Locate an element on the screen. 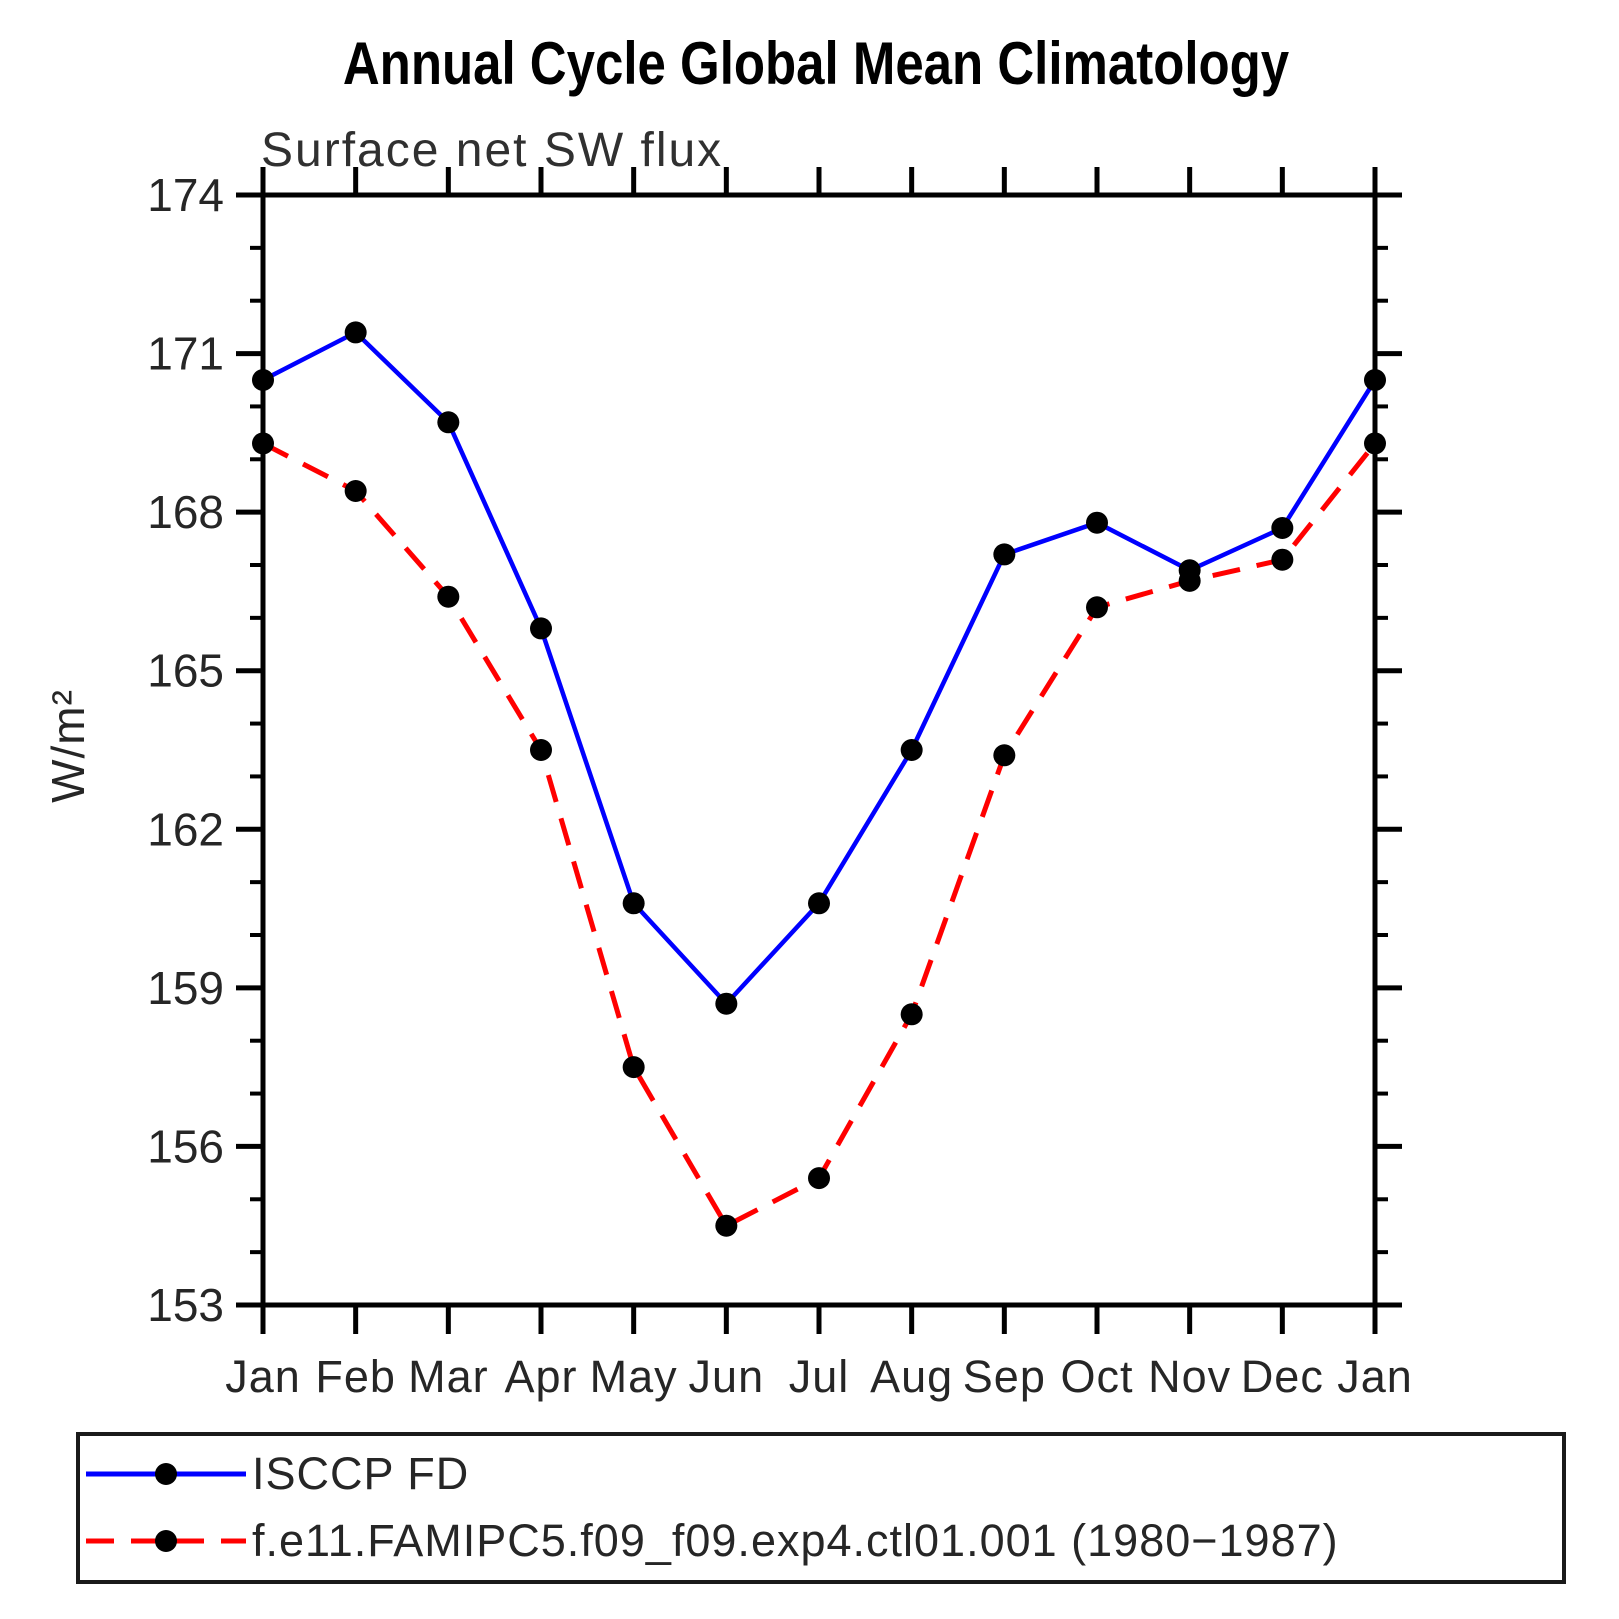  y-tick-label: 165 is located at coordinates (185, 671).